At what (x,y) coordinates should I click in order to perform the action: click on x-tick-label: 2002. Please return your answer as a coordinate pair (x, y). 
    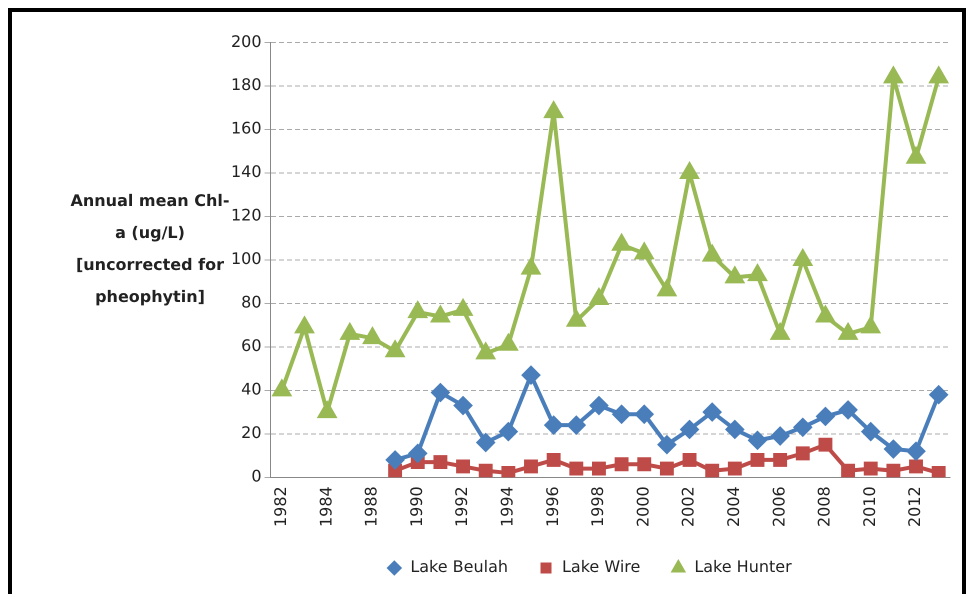
    Looking at the image, I should click on (688, 506).